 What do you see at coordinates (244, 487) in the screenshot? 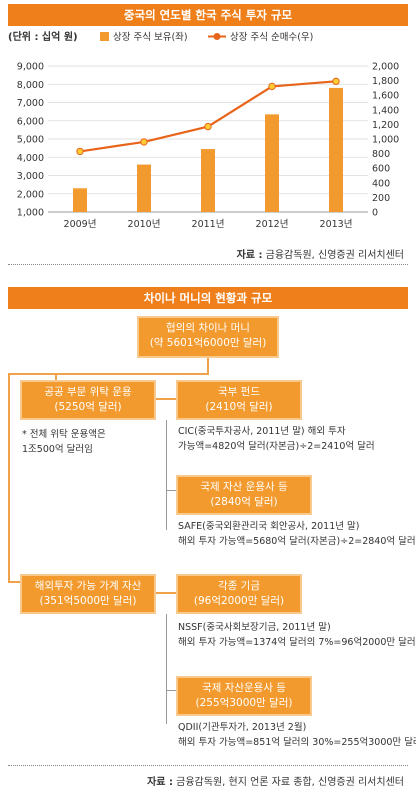
I see `intl-asset-managers-title: 국제 자산 운용사 등` at bounding box center [244, 487].